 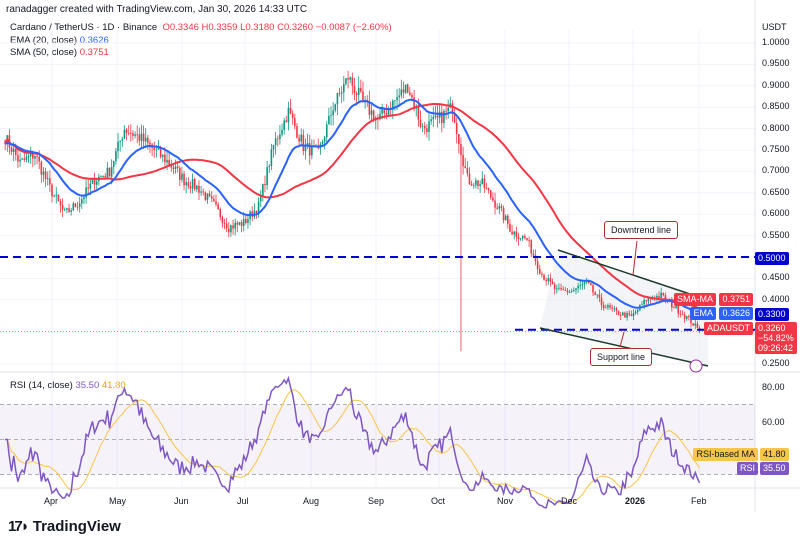 What do you see at coordinates (703, 313) in the screenshot?
I see `ema-tag-name: EMA` at bounding box center [703, 313].